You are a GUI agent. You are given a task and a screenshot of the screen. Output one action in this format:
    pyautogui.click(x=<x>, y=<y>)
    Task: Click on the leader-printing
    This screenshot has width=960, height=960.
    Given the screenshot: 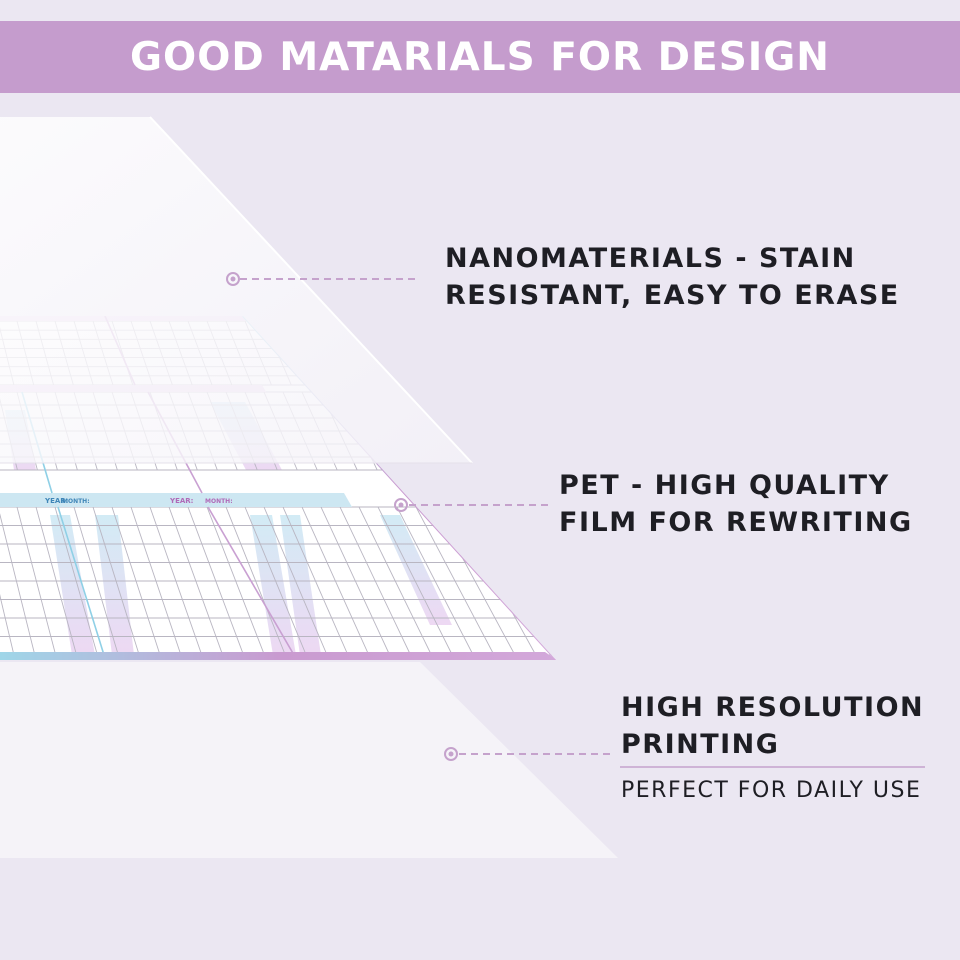 What is the action you would take?
    pyautogui.click(x=528, y=754)
    